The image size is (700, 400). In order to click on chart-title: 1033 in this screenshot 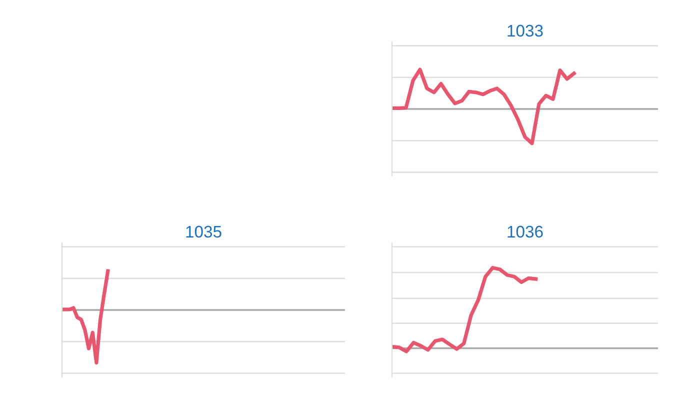, I will do `click(525, 30)`.